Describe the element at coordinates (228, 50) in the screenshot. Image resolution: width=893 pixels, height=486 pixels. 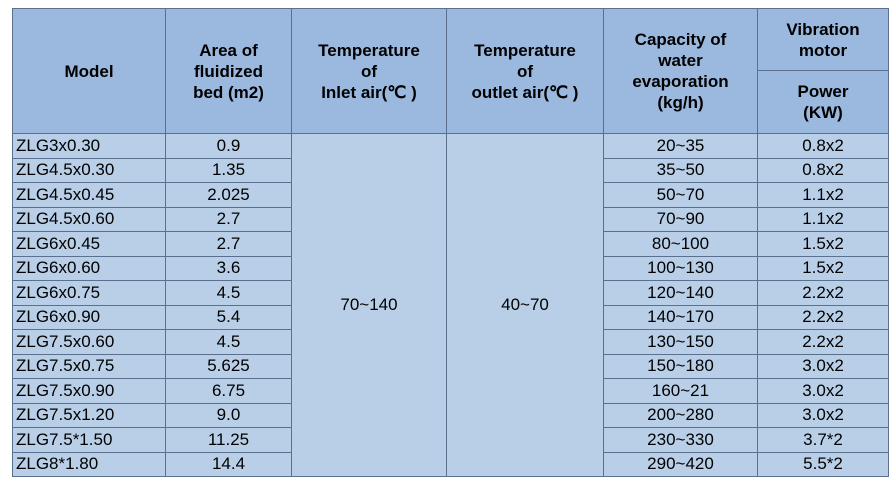
I see `header-text: Area of` at that location.